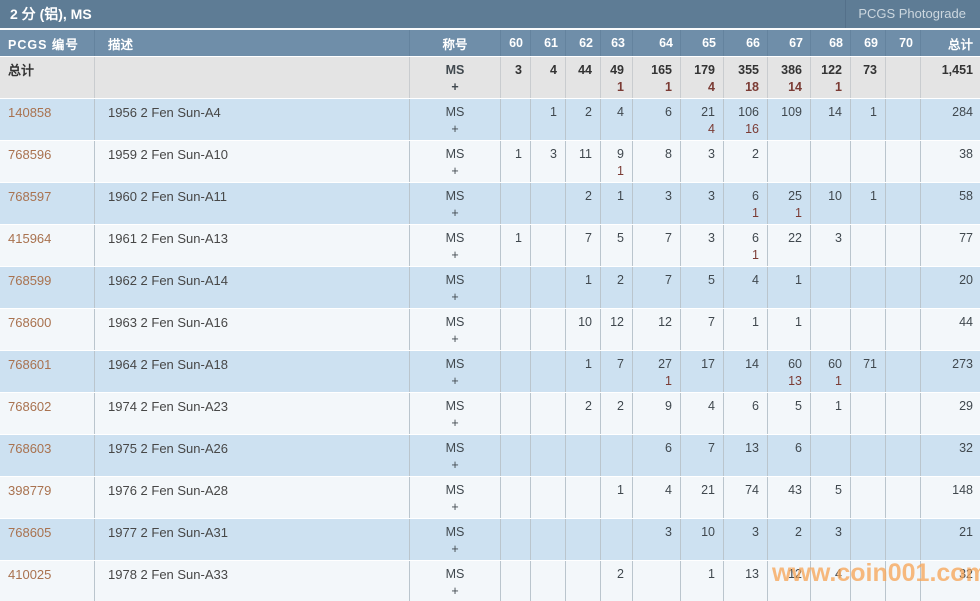  I want to click on grade-cell-68: 3, so click(830, 539).